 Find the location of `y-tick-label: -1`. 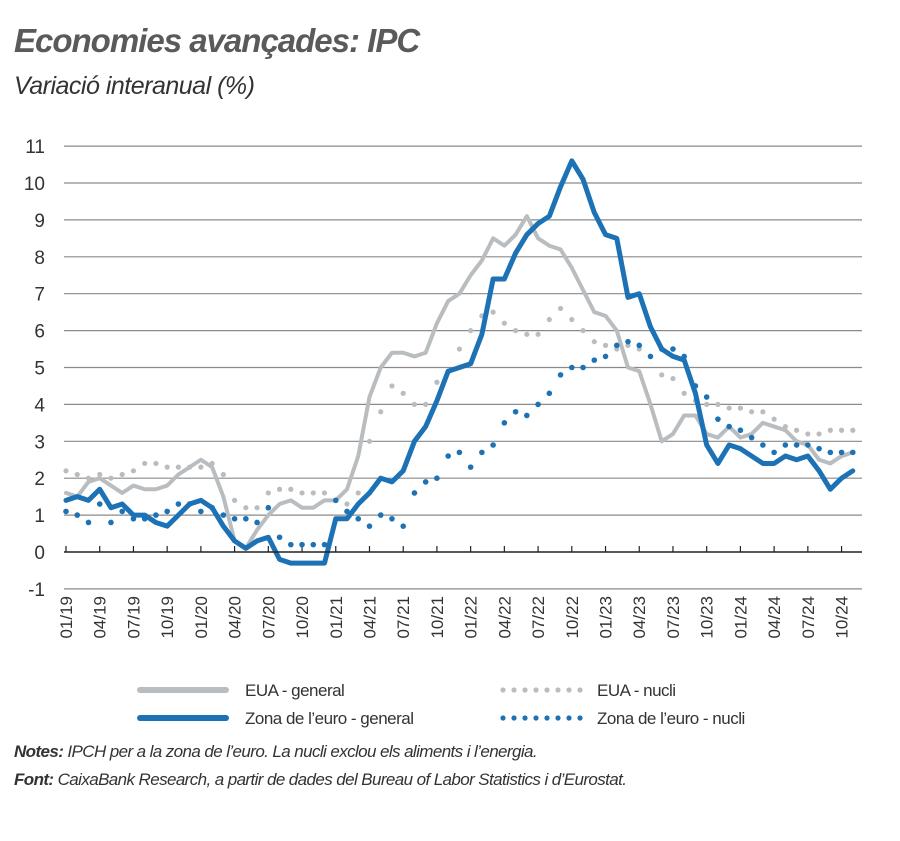

y-tick-label: -1 is located at coordinates (36, 590).